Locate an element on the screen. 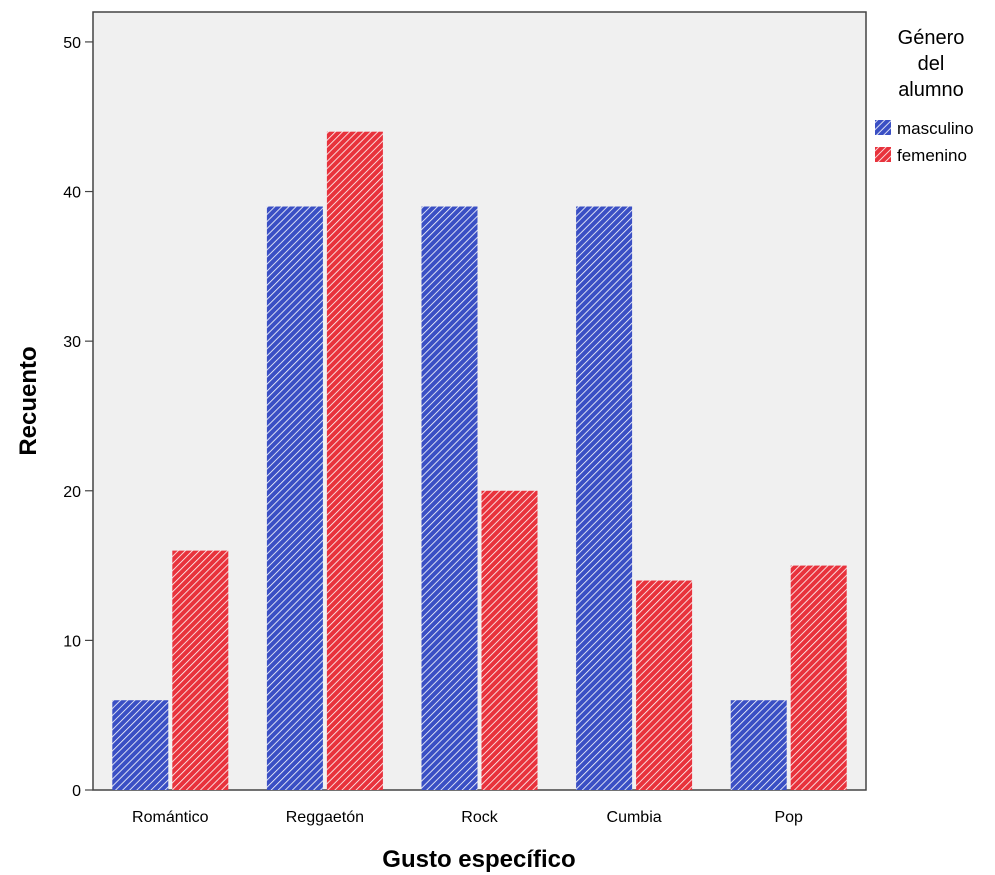  x-axis: Romántico Reggaetón Rock Cumbia Pop is located at coordinates (467, 817).